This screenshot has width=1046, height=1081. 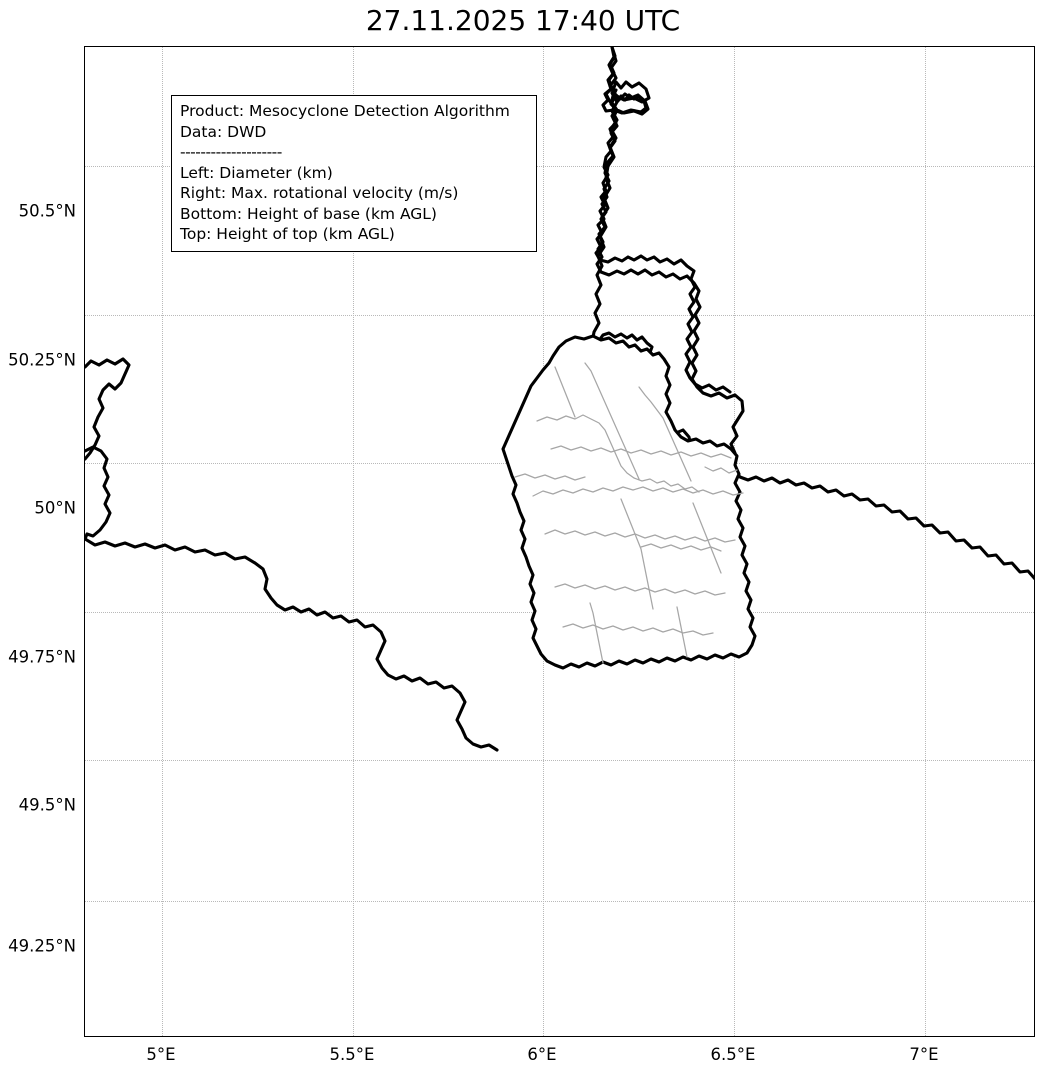 What do you see at coordinates (352, 1054) in the screenshot?
I see `x-tick-label: 5.5°E` at bounding box center [352, 1054].